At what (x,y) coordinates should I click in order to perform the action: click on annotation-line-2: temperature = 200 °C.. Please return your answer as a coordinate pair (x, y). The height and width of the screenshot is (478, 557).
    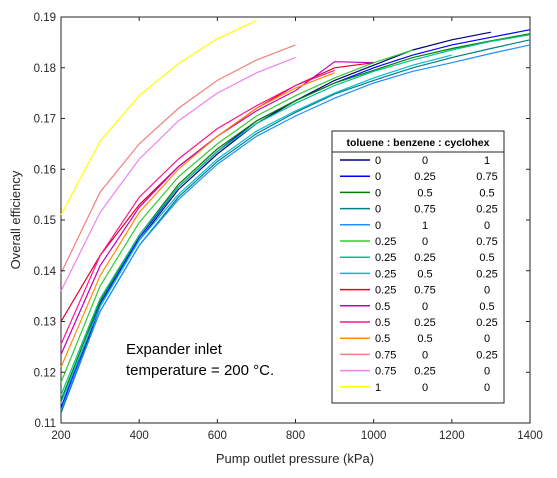
    Looking at the image, I should click on (200, 370).